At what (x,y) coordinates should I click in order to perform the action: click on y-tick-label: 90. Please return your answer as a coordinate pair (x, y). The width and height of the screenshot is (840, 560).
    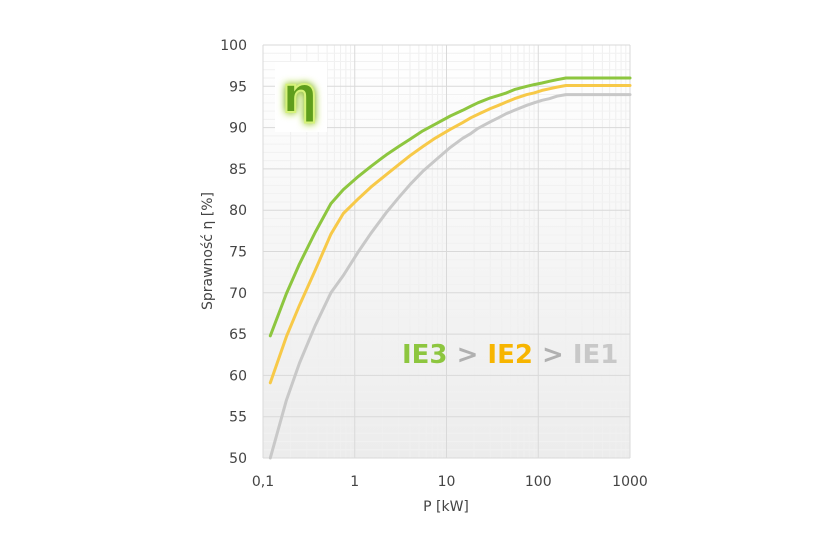
    Looking at the image, I should click on (238, 129).